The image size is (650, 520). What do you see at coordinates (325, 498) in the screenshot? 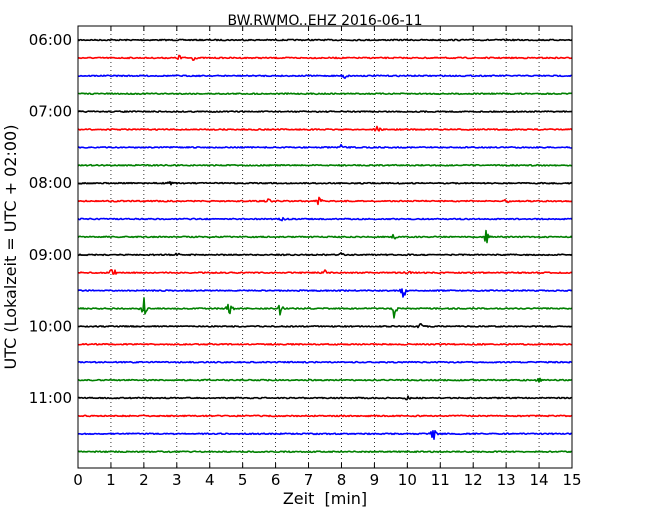
I see `x-axis-label: Zeit [min]` at bounding box center [325, 498].